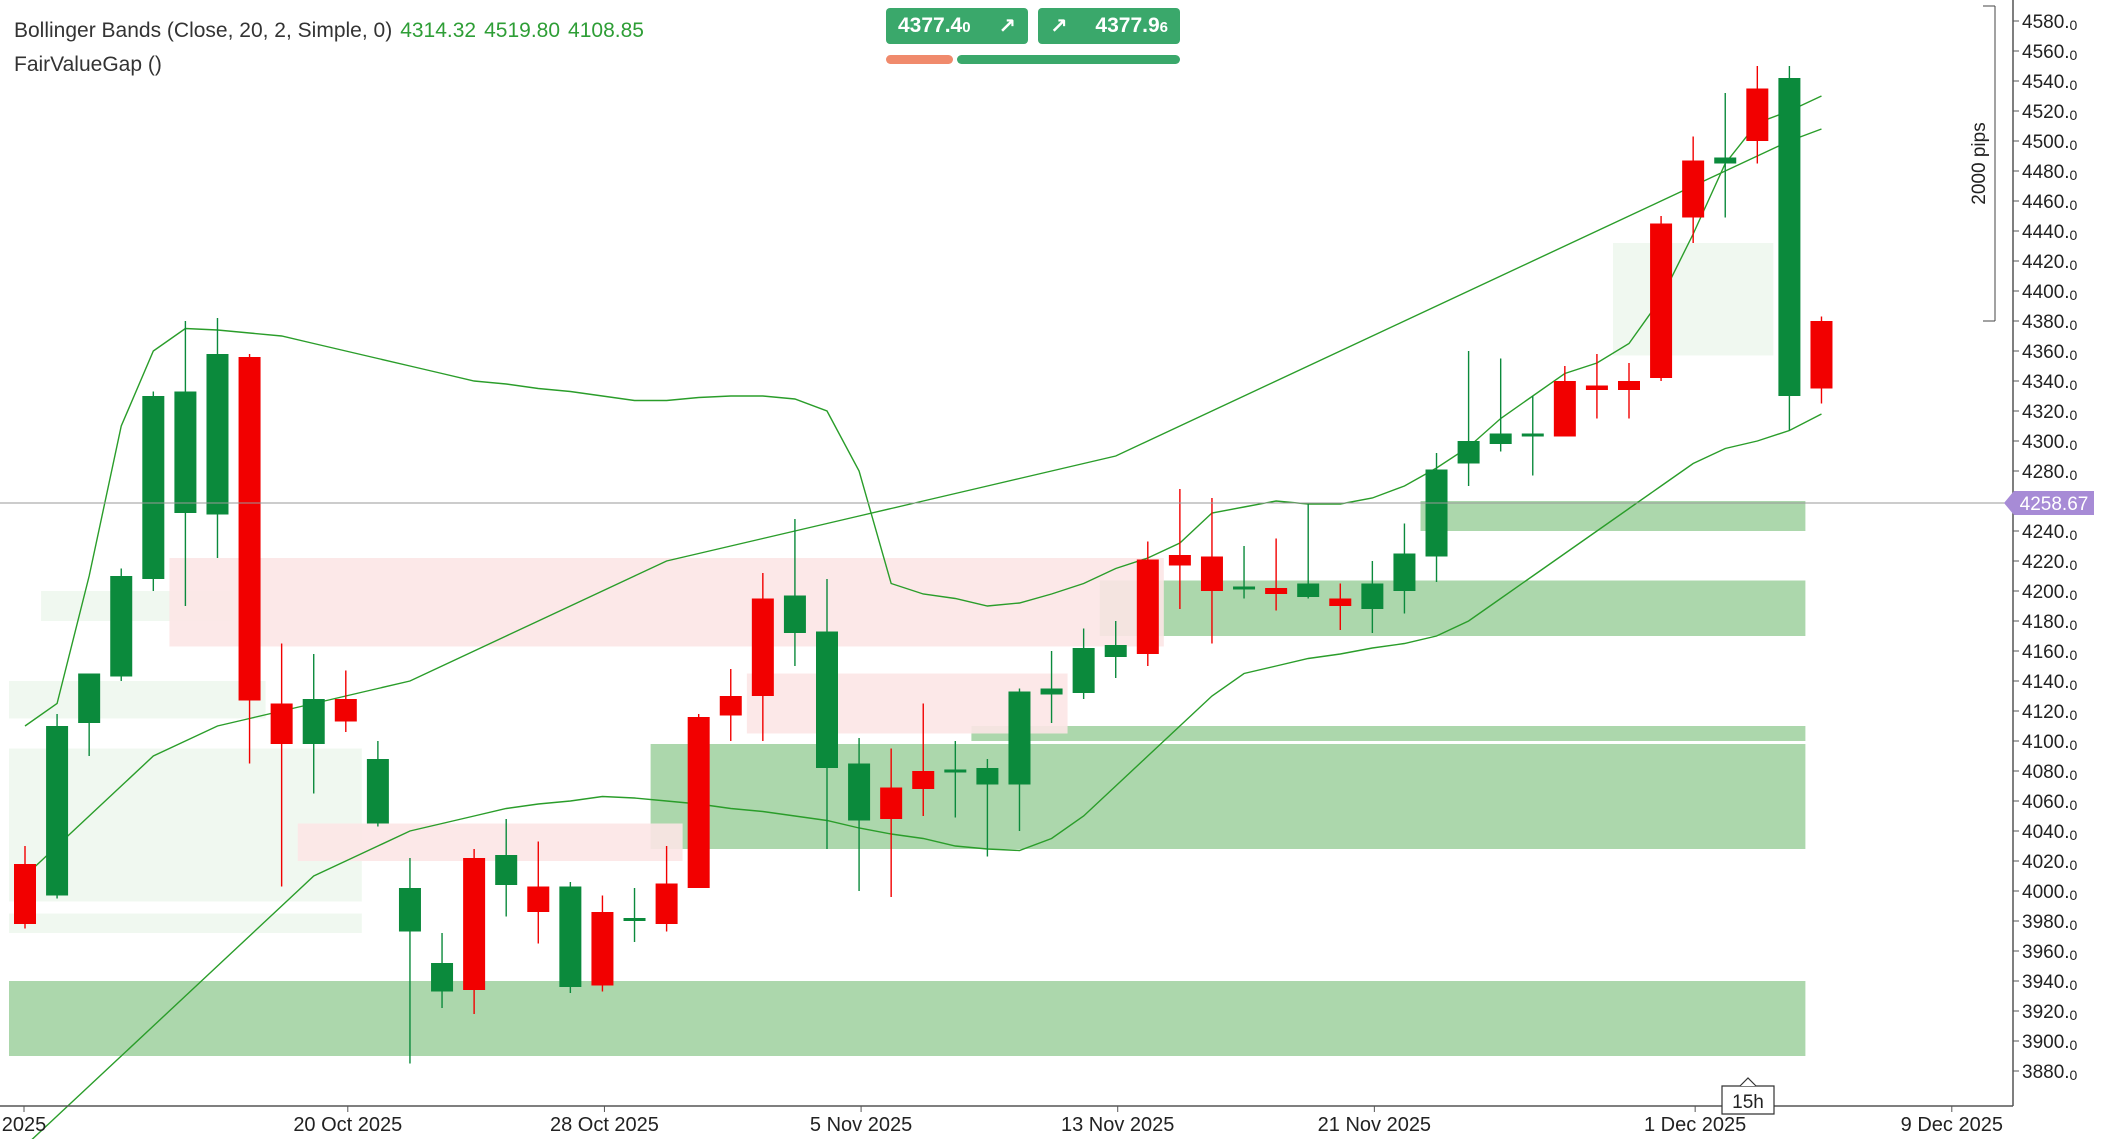 The width and height of the screenshot is (2102, 1139). What do you see at coordinates (347, 1125) in the screenshot?
I see `x-tick-label: 20 Oct 2025` at bounding box center [347, 1125].